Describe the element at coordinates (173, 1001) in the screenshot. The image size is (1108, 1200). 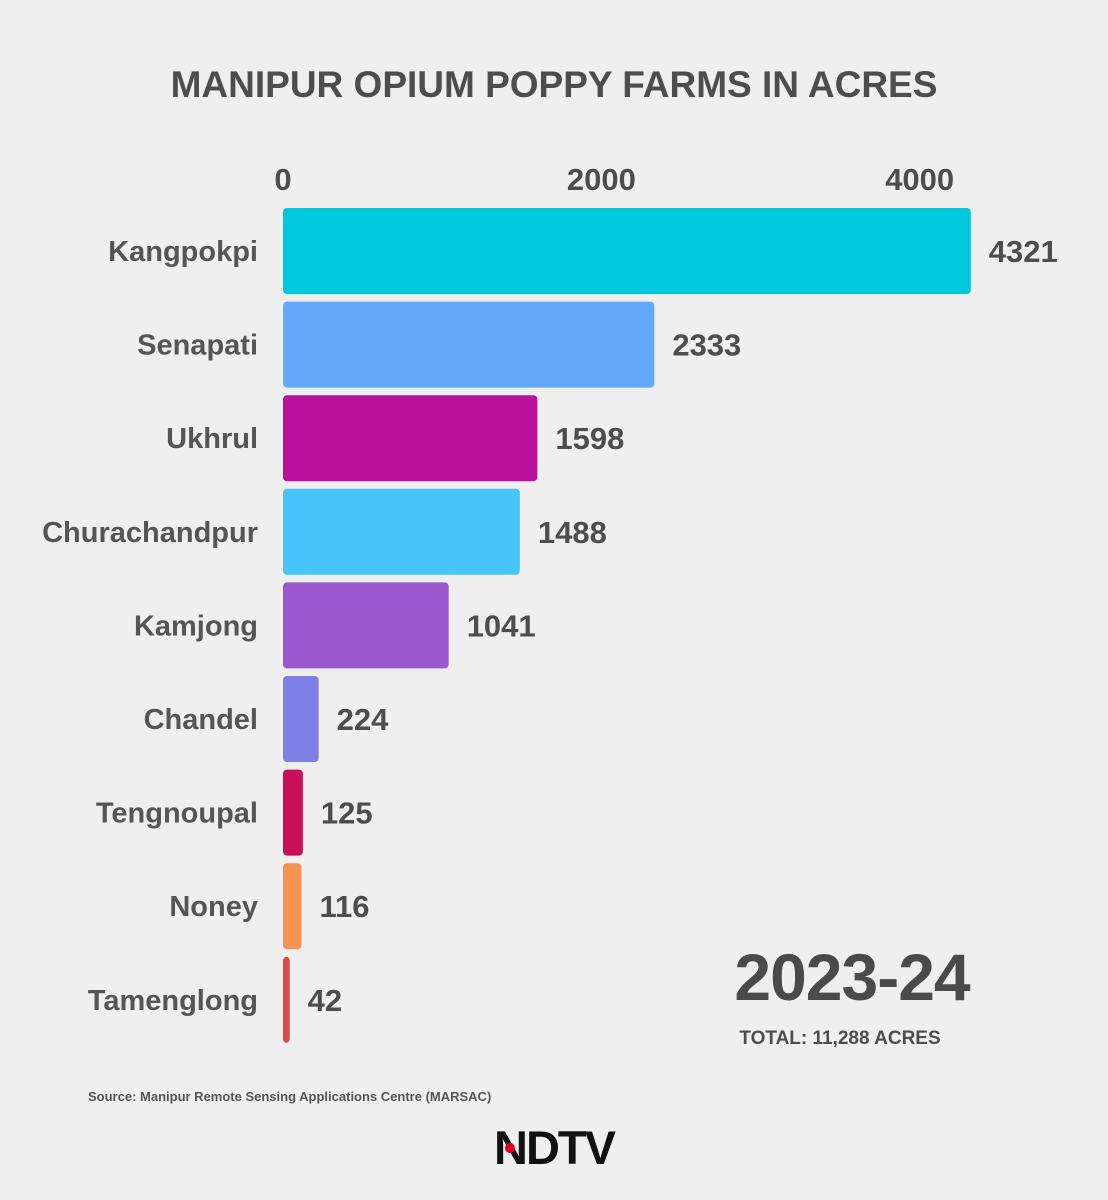
I see `category-label: Tamenglong` at that location.